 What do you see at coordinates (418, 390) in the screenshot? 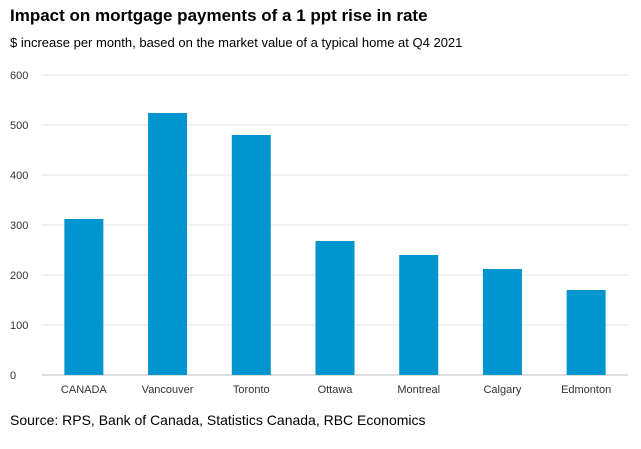
I see `x-tick-label: Montreal` at bounding box center [418, 390].